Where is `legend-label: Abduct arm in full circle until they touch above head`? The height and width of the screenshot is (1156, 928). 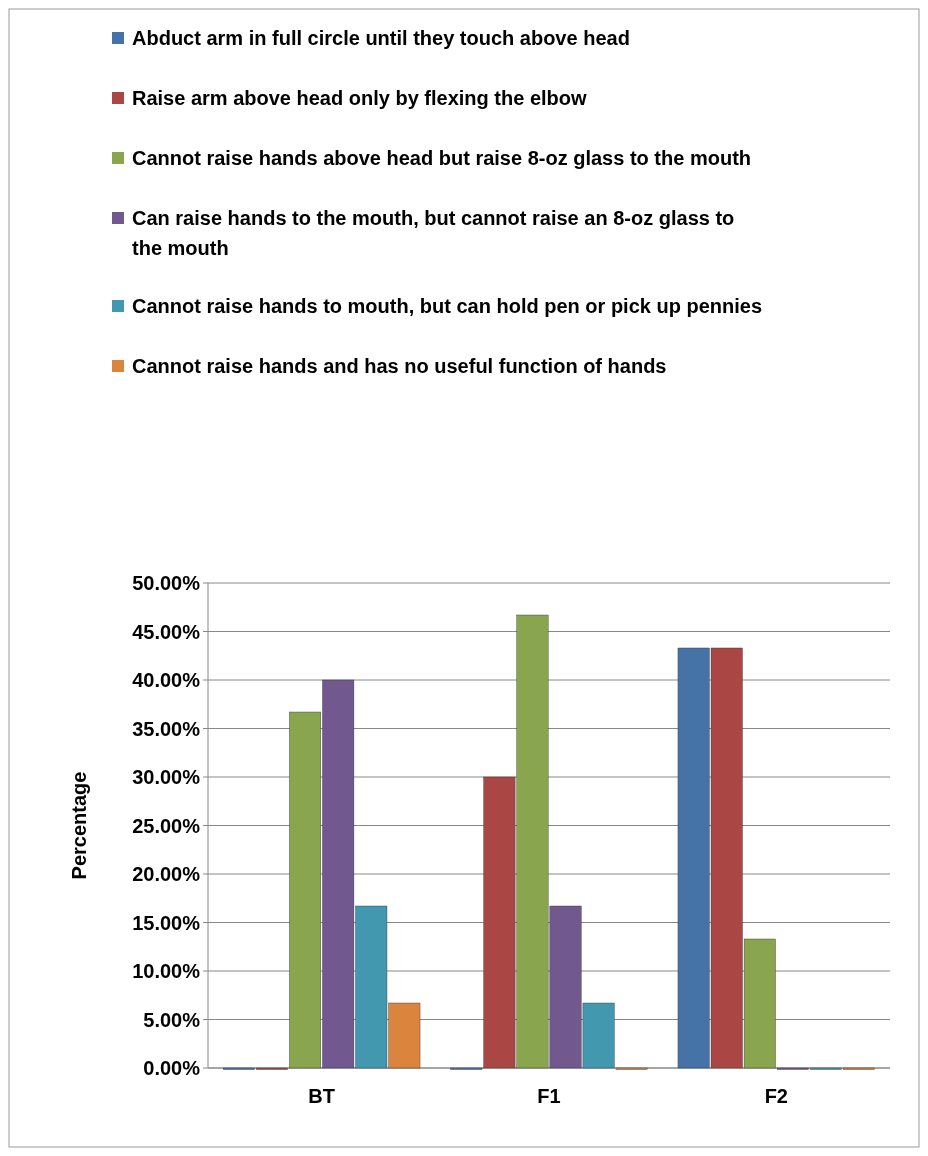
legend-label: Abduct arm in full circle until they touch above head is located at coordinates (381, 38).